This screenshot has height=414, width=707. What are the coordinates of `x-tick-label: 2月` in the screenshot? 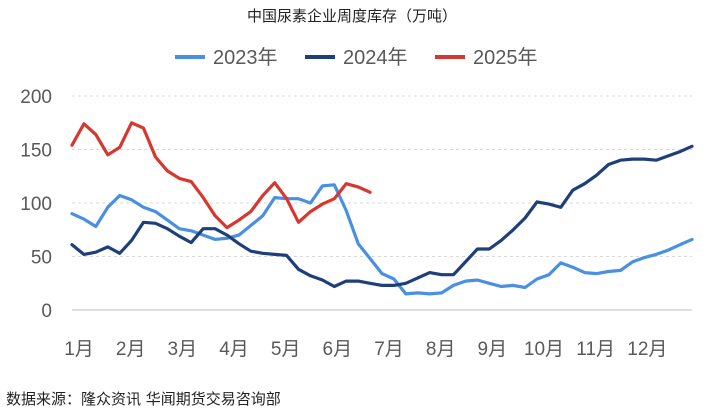 It's located at (131, 349).